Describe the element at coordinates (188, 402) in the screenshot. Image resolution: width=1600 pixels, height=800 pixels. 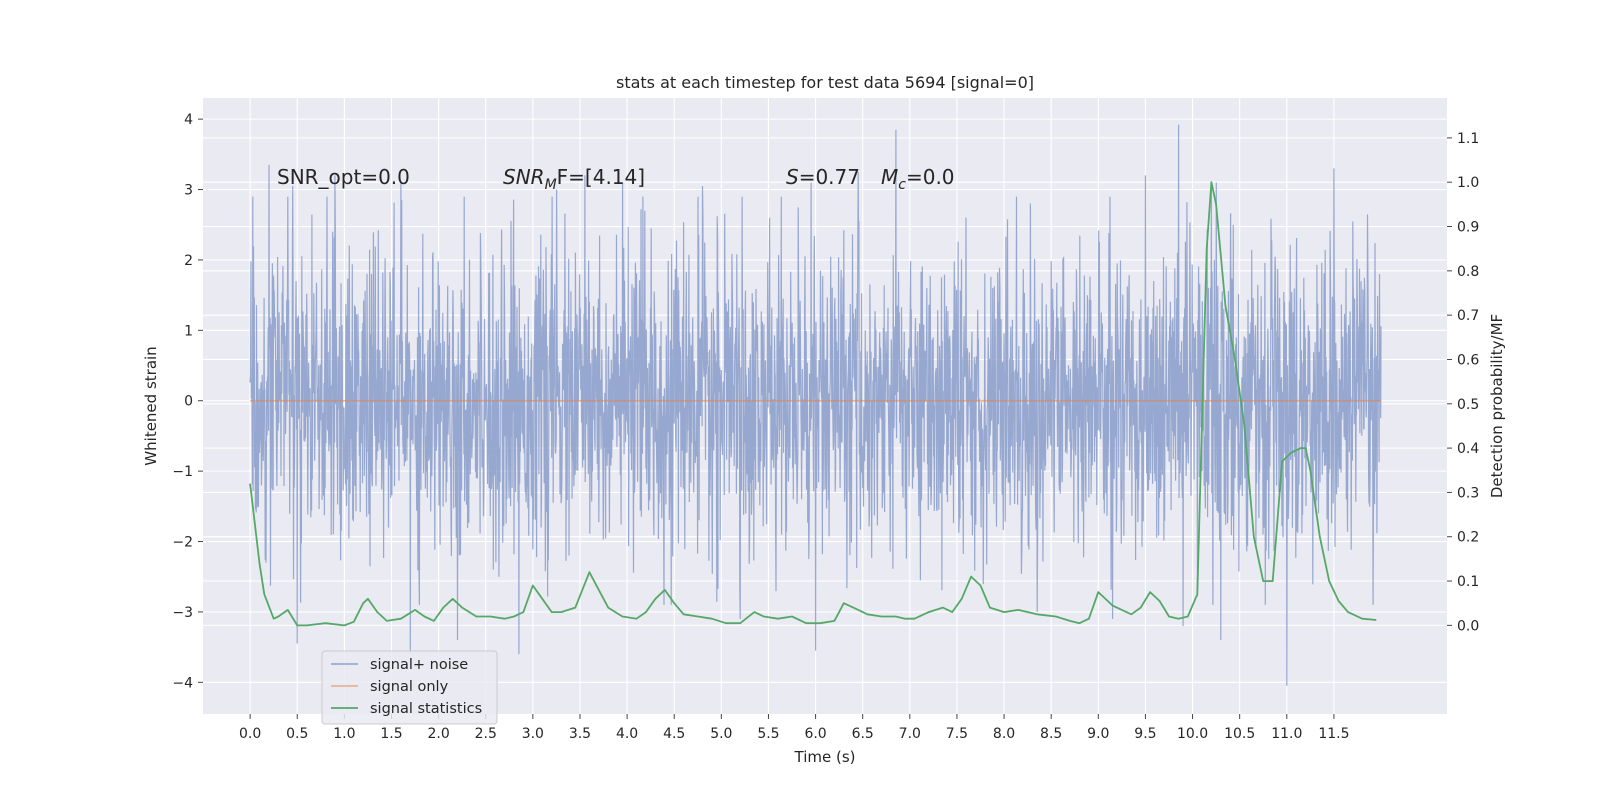
I see `y-tick-label: 0` at that location.